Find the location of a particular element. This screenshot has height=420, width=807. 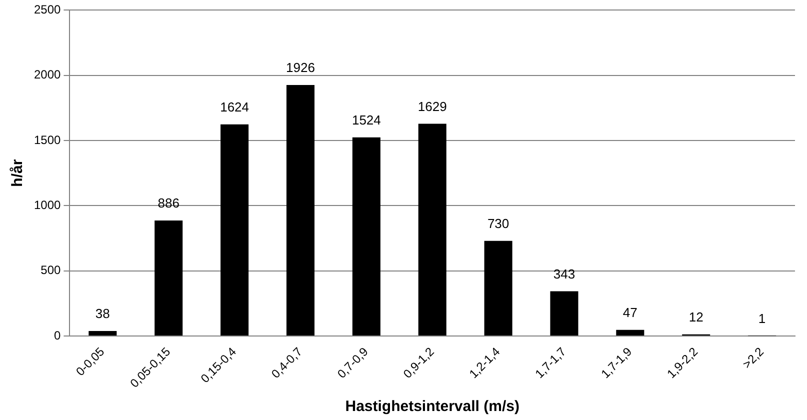

y-tick-label: 500 is located at coordinates (51, 270).